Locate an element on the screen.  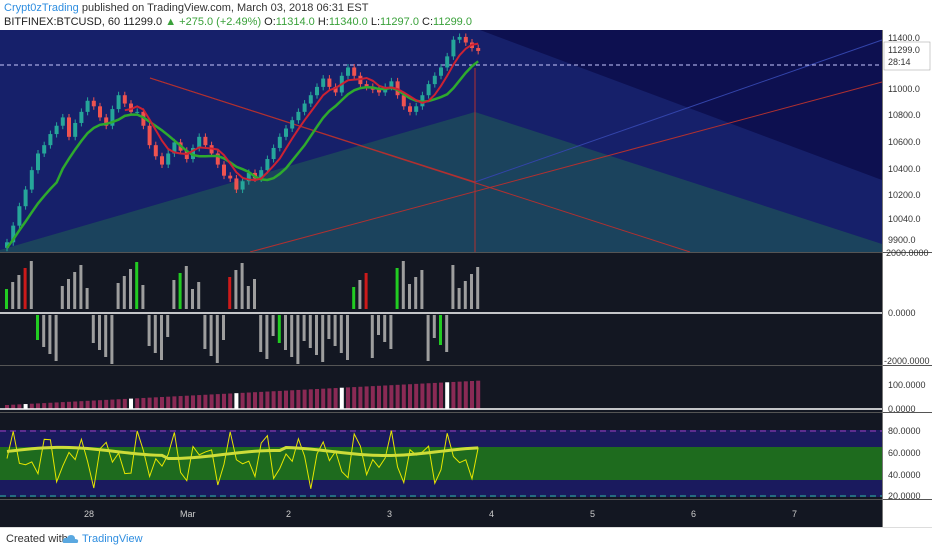
hist2-bars is located at coordinates (243, 394).